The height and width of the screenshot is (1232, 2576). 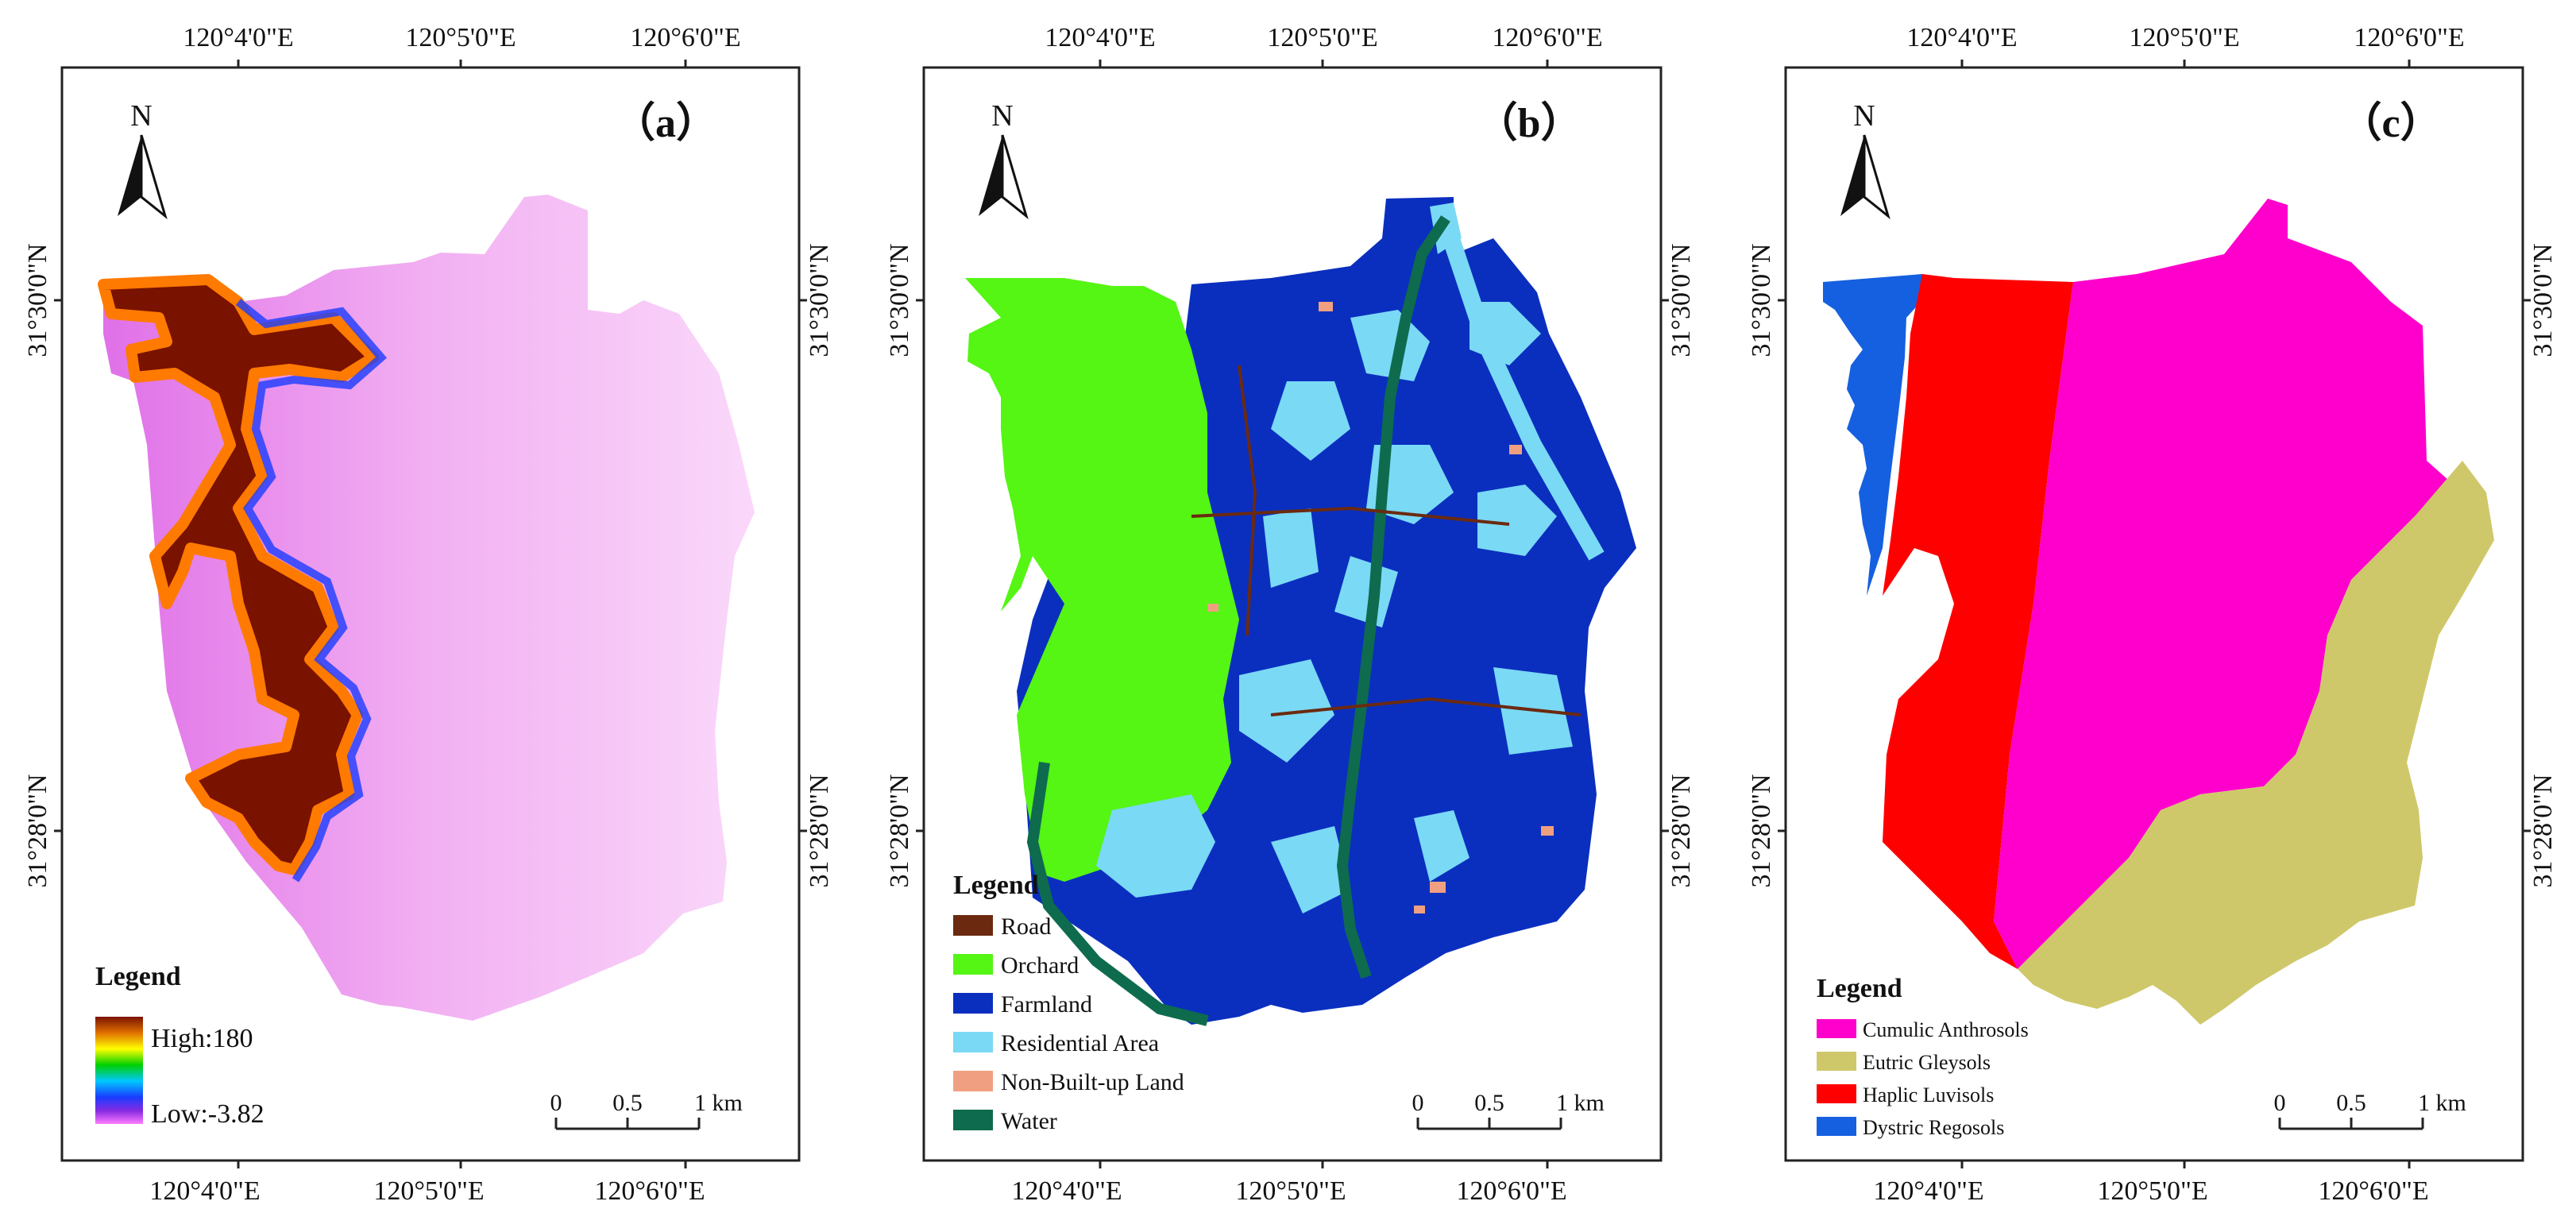 I want to click on svg-text: Farmland, so click(x=1046, y=1004).